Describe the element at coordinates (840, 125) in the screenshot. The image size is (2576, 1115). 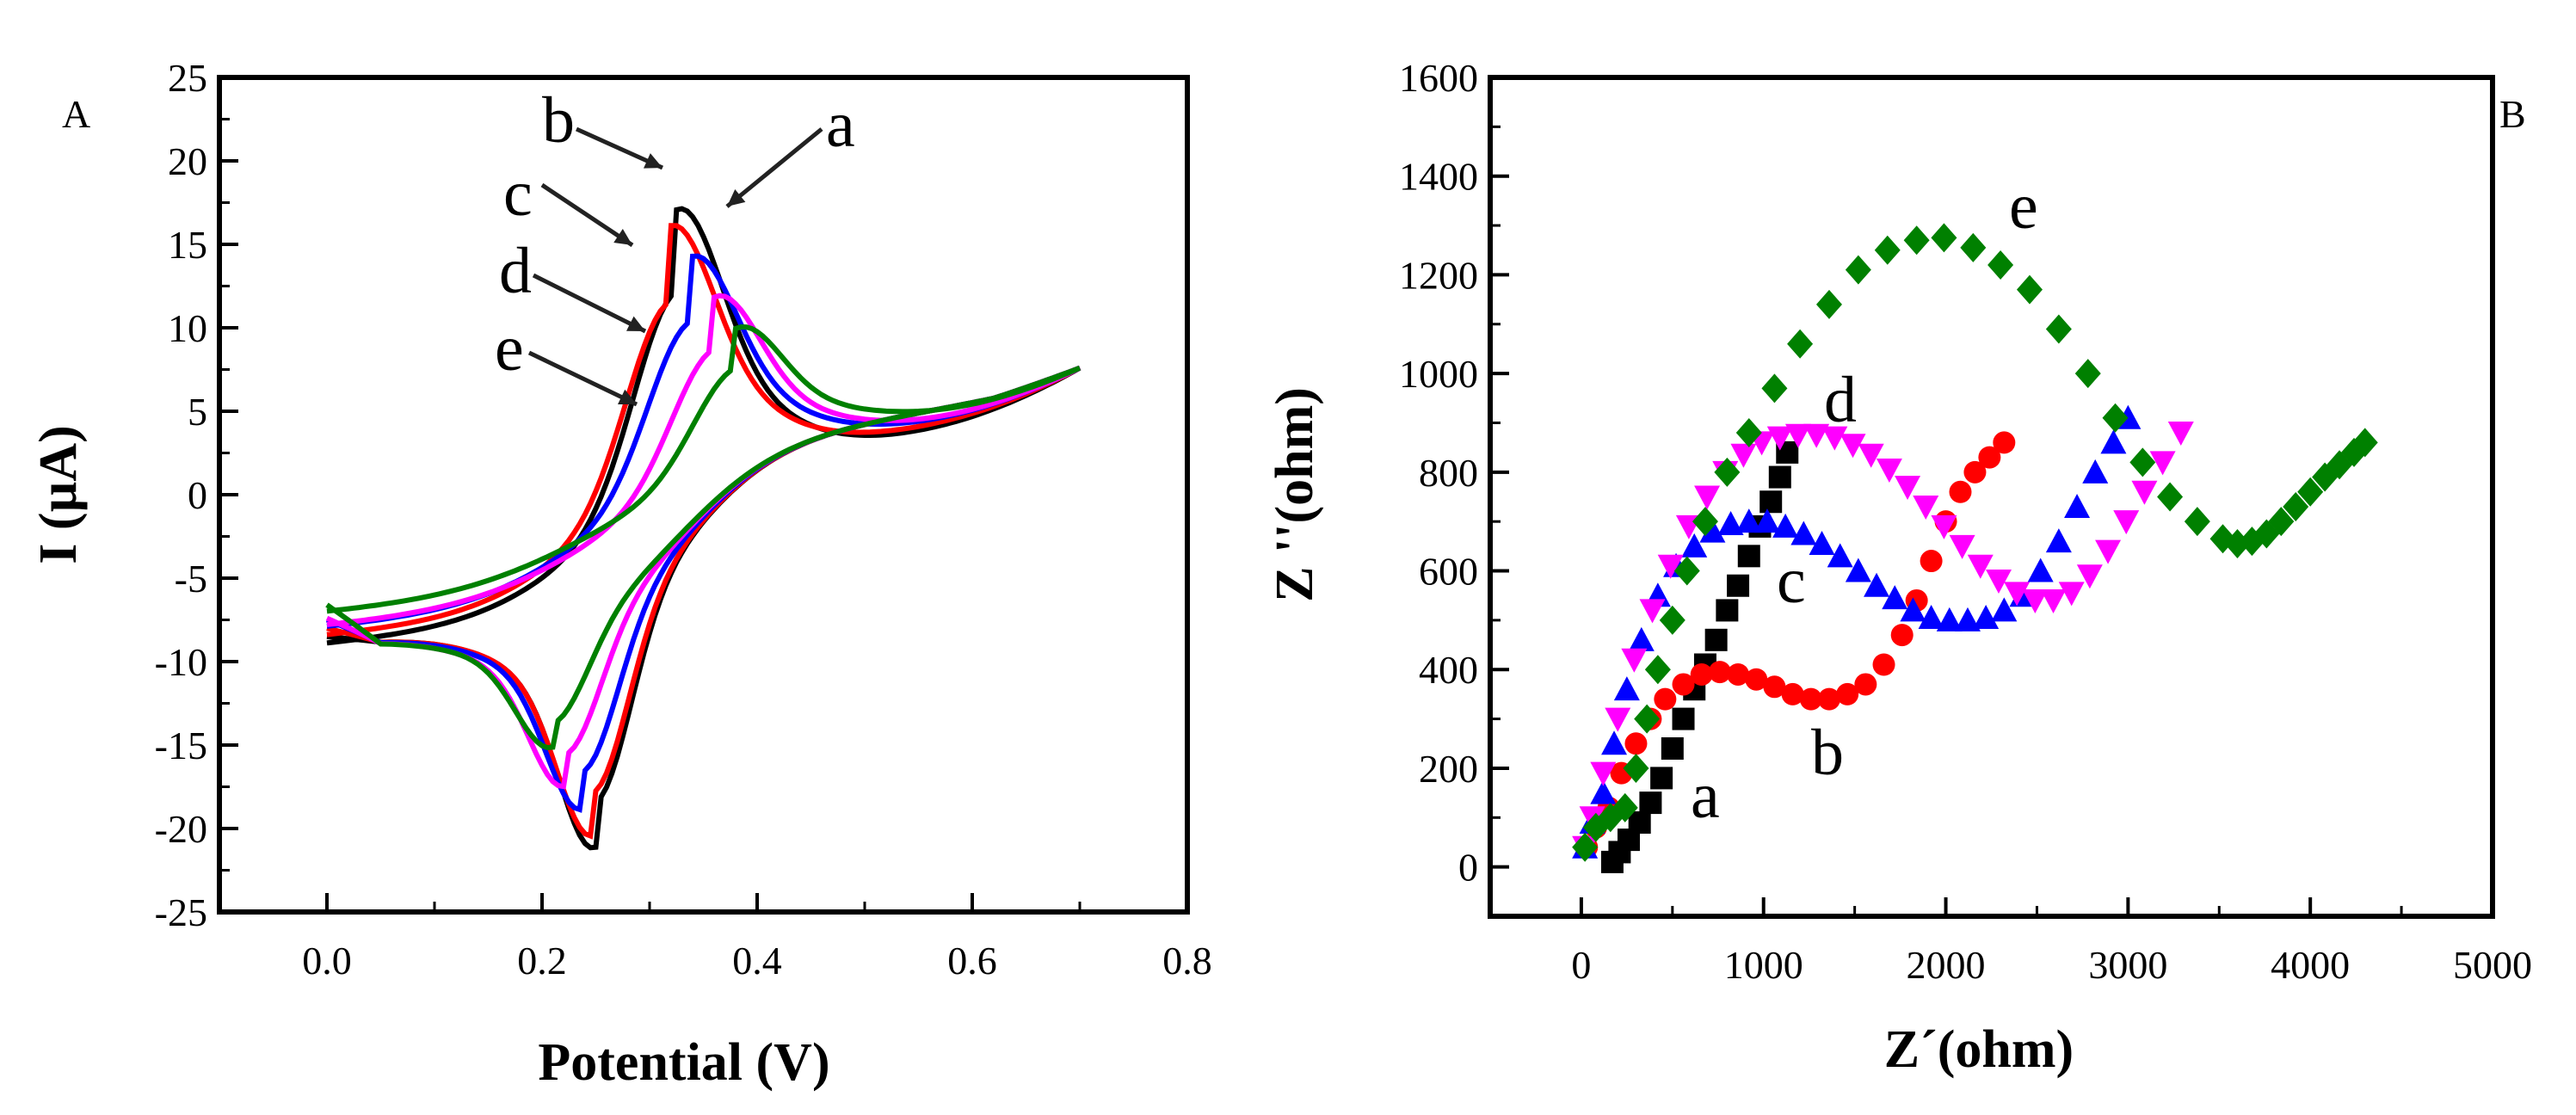
I see `a-curve-label-a: a` at that location.